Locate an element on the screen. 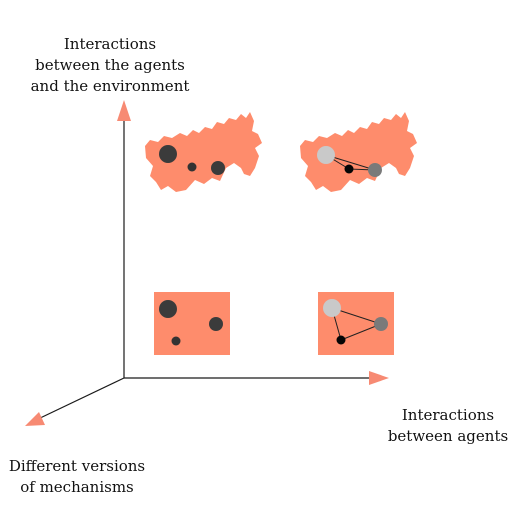  x-axis-arrowhead is located at coordinates (379, 378).